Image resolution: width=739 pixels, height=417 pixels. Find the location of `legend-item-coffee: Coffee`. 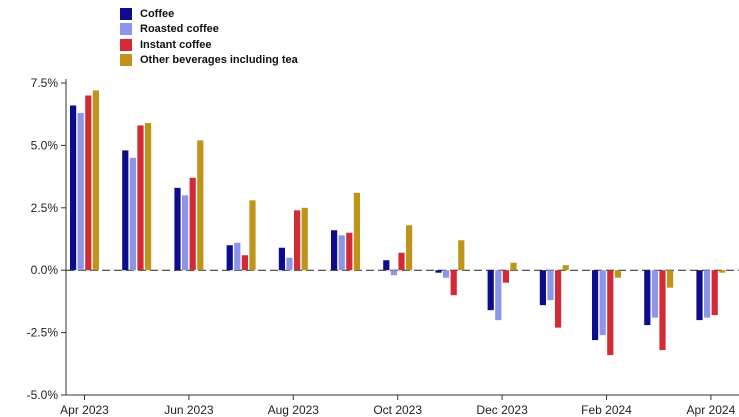

legend-item-coffee: Coffee is located at coordinates (209, 14).